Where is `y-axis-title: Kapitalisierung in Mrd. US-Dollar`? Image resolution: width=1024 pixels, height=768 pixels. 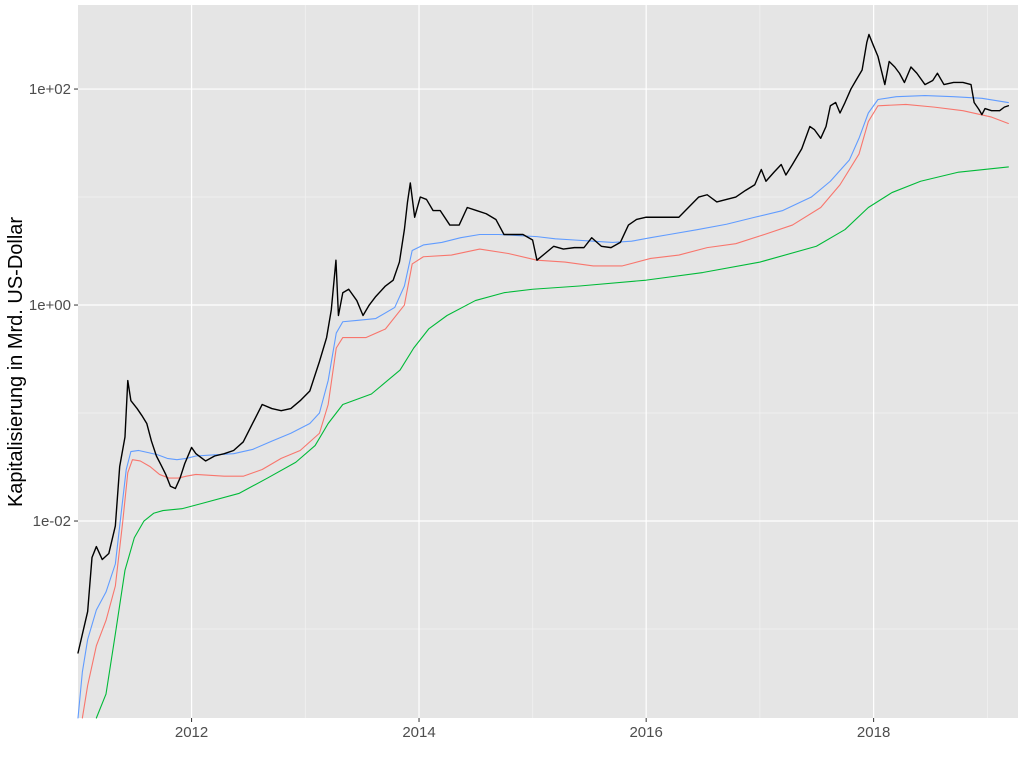
y-axis-title: Kapitalisierung in Mrd. US-Dollar is located at coordinates (16, 362).